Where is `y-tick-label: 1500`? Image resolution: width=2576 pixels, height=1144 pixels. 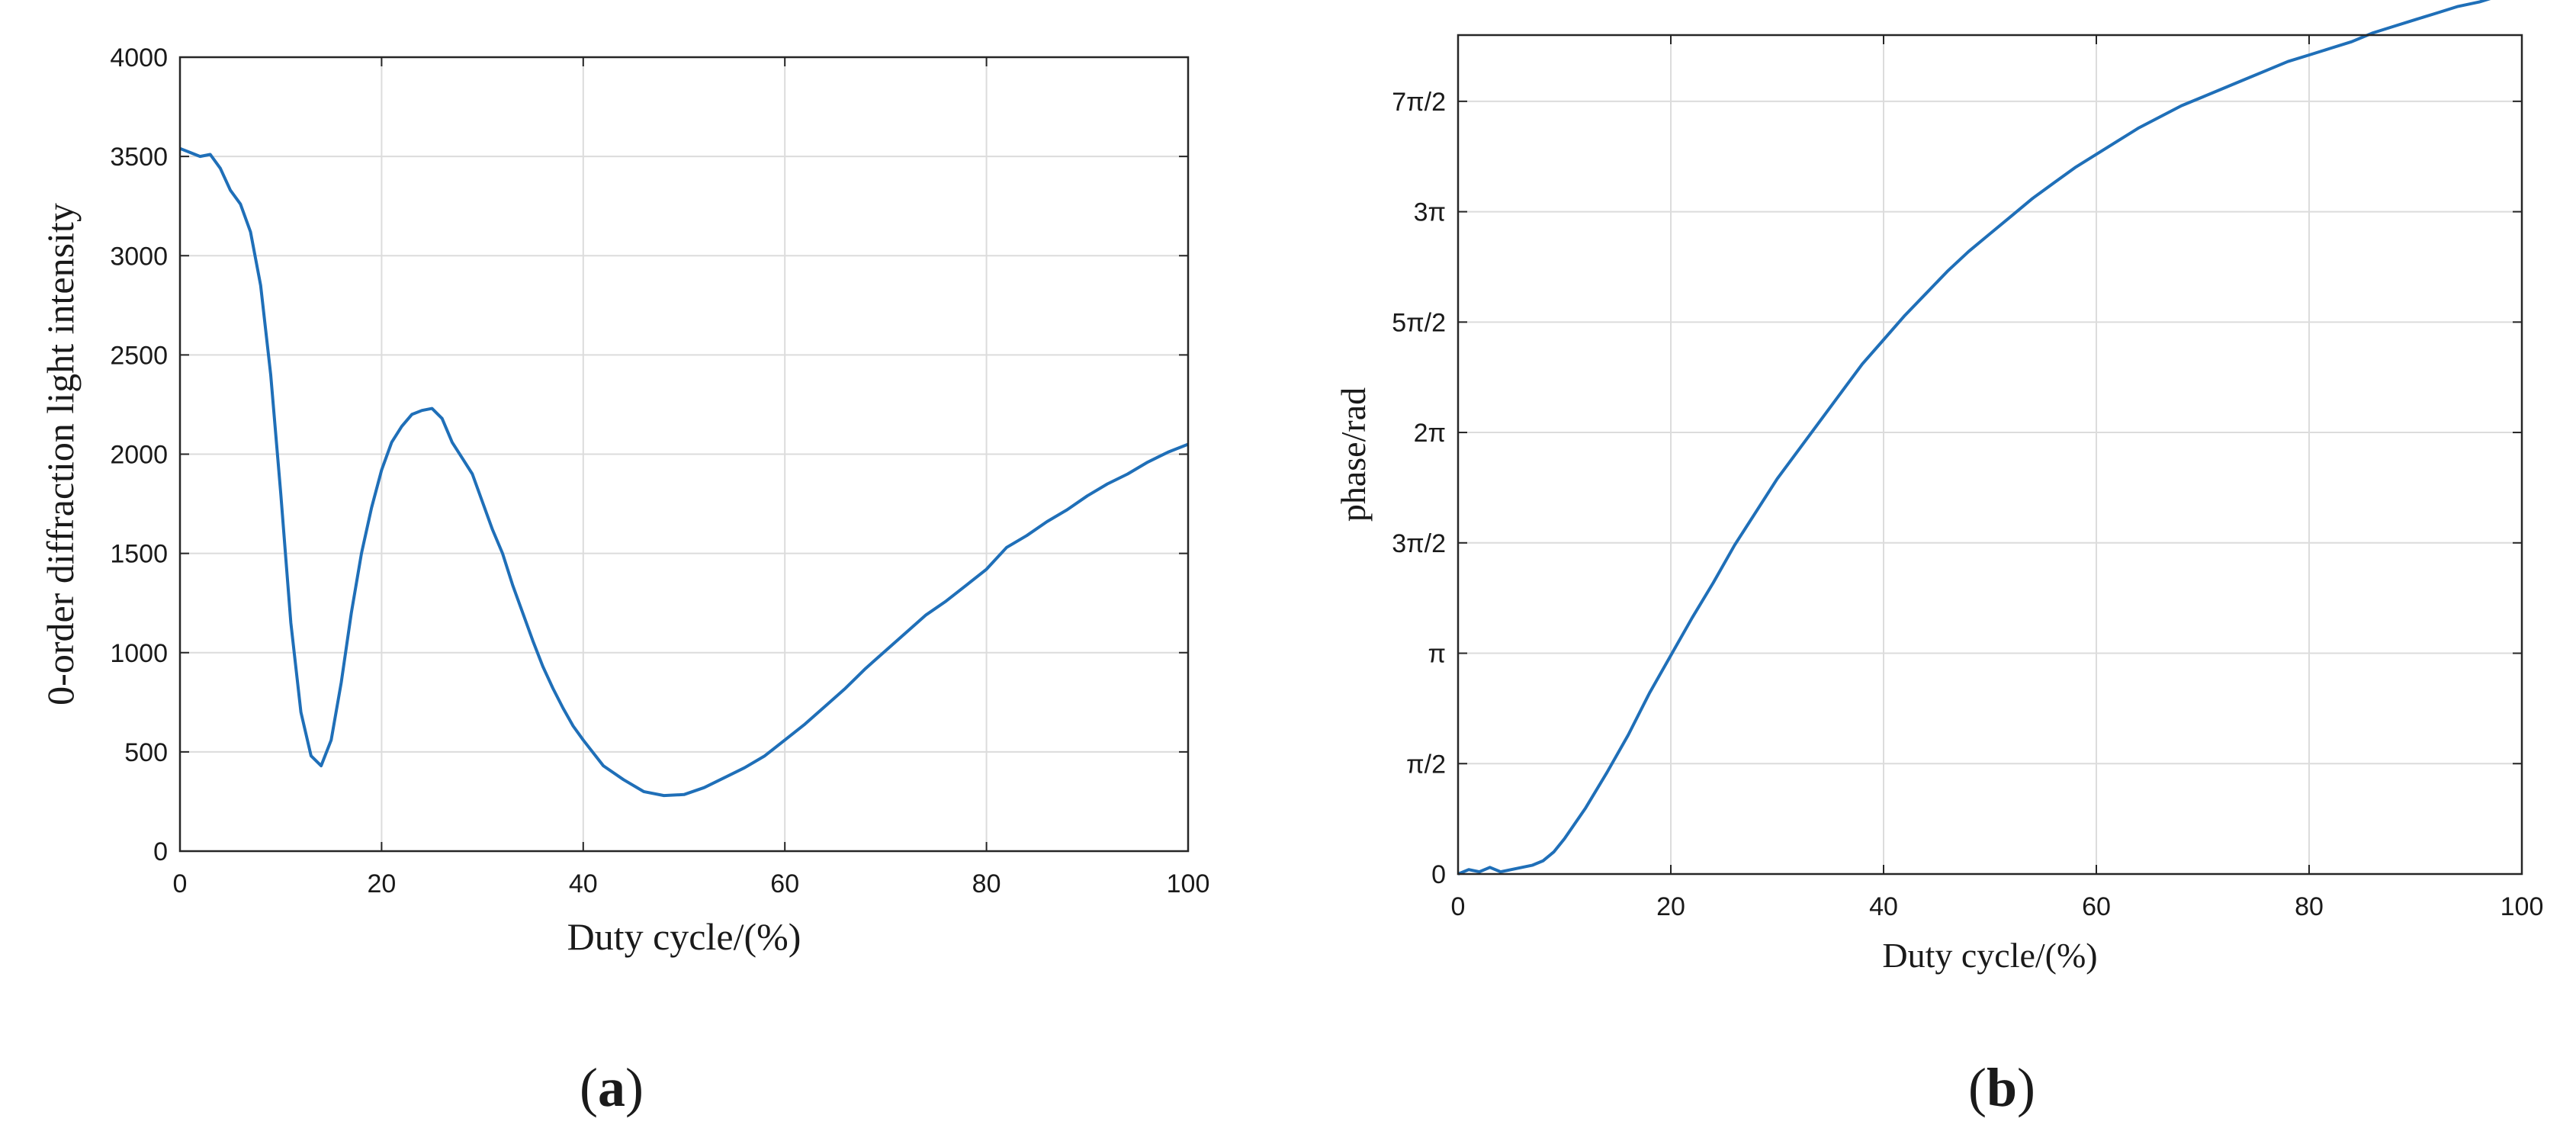 y-tick-label: 1500 is located at coordinates (139, 555).